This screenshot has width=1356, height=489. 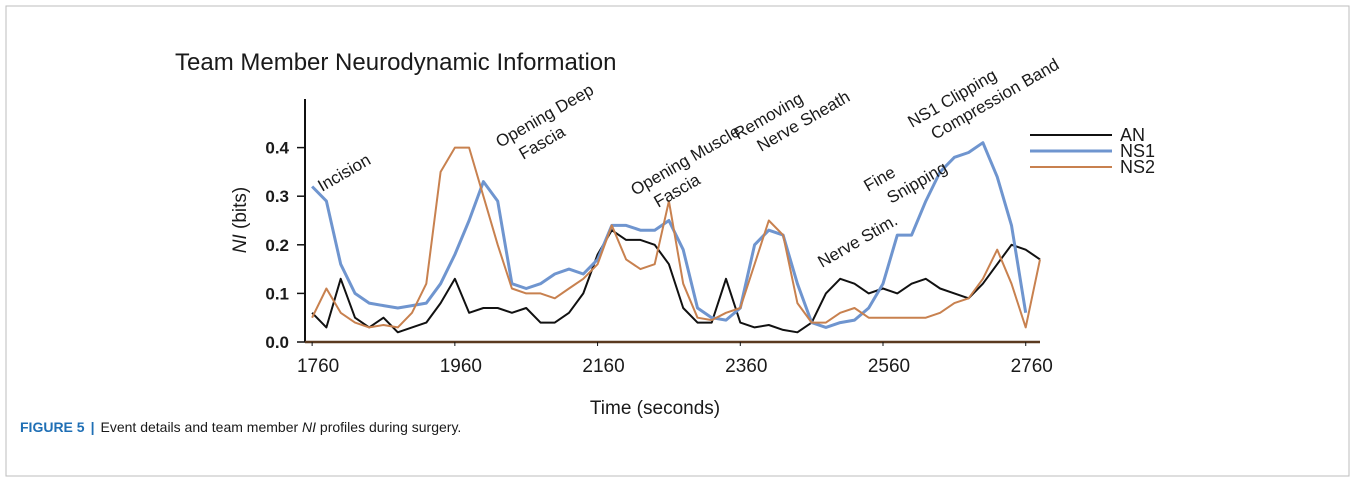 I want to click on y-tick-label: 0.0, so click(x=277, y=342).